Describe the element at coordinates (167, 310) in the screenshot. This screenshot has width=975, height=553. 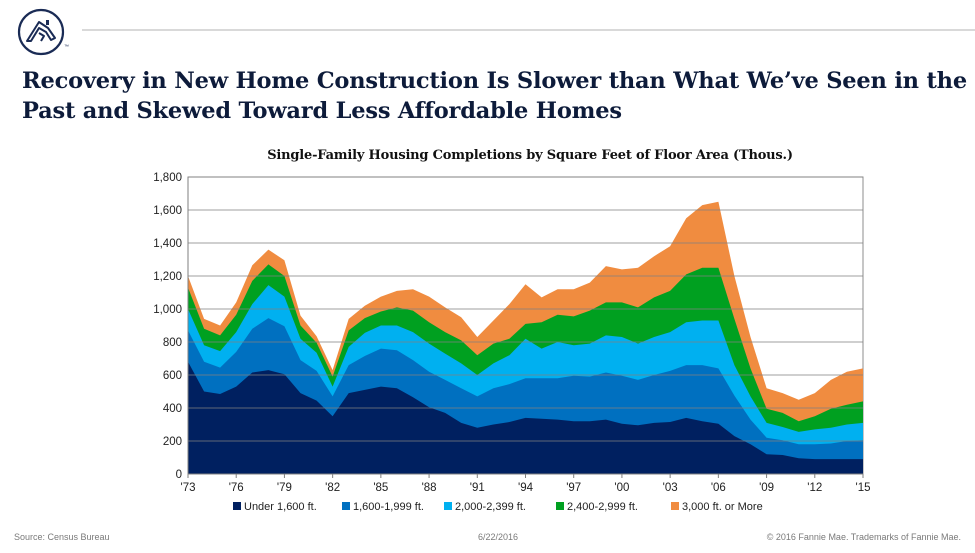
I see `y-tick-label-5: 1,000` at that location.